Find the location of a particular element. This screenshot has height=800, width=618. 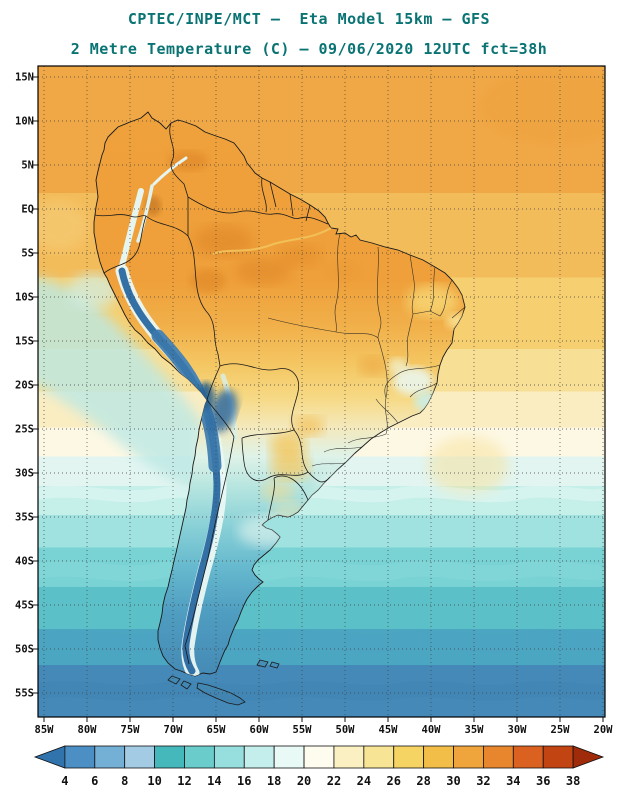

lon-label: 50W is located at coordinates (346, 730).